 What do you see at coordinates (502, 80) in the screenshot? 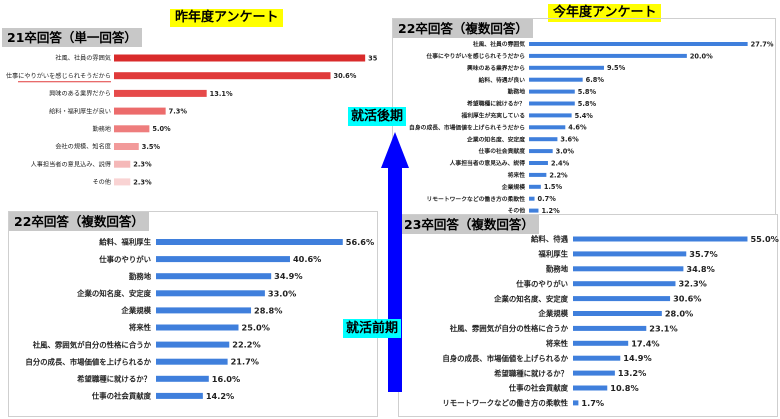
I see `category-label: 給料、待遇が良い` at bounding box center [502, 80].